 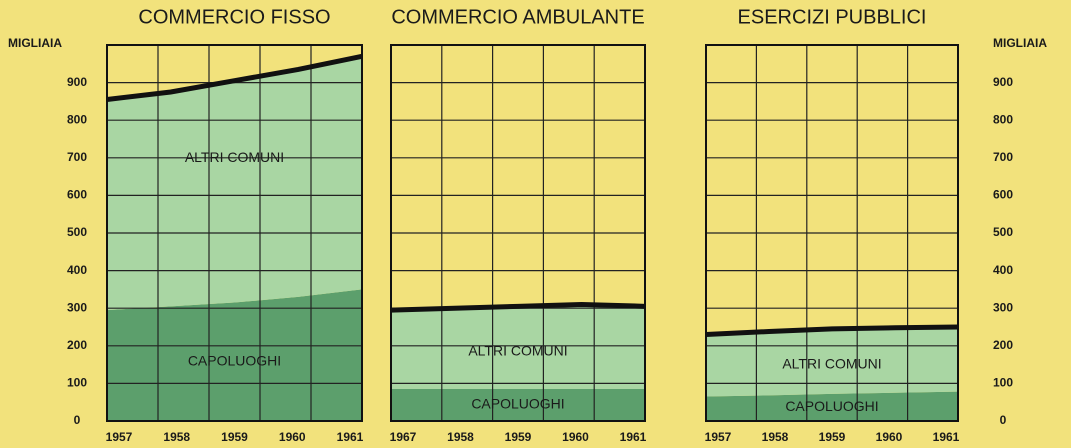 I want to click on chart-title: ESERCIZI PUBBLICI, so click(x=832, y=17).